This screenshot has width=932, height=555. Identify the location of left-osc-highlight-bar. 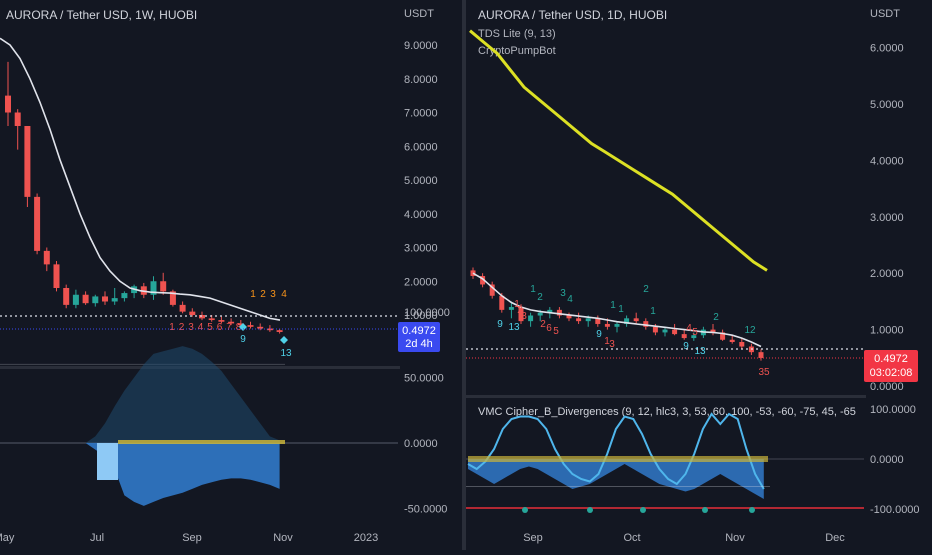
(107, 461).